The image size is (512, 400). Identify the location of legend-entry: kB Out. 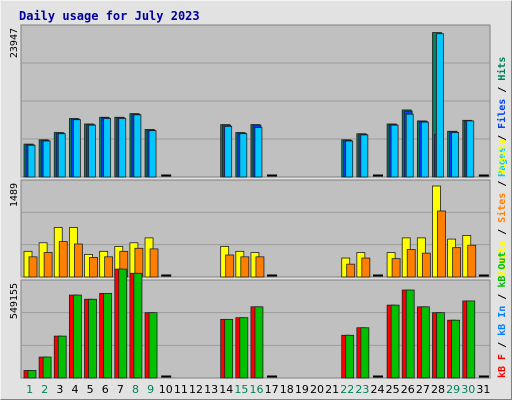
(502, 270).